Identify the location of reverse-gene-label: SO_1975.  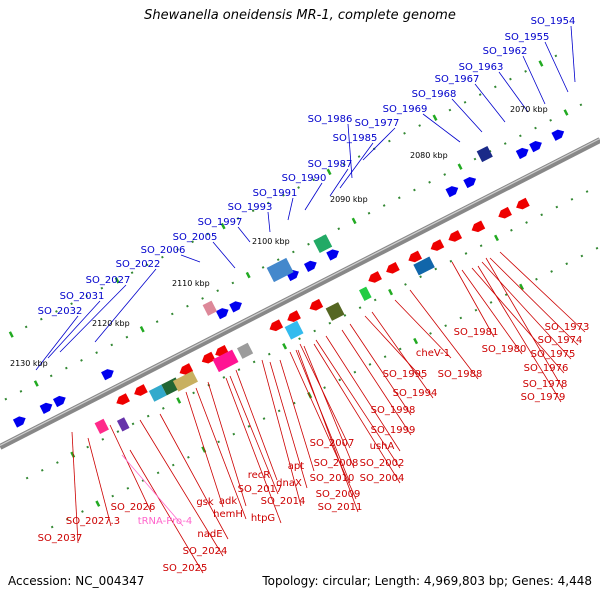
(553, 354).